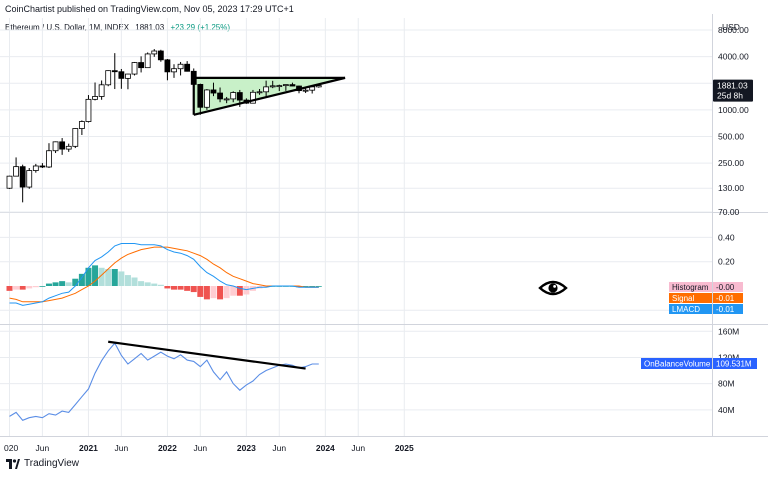 The height and width of the screenshot is (478, 768). I want to click on obv-name-badge, so click(676, 363).